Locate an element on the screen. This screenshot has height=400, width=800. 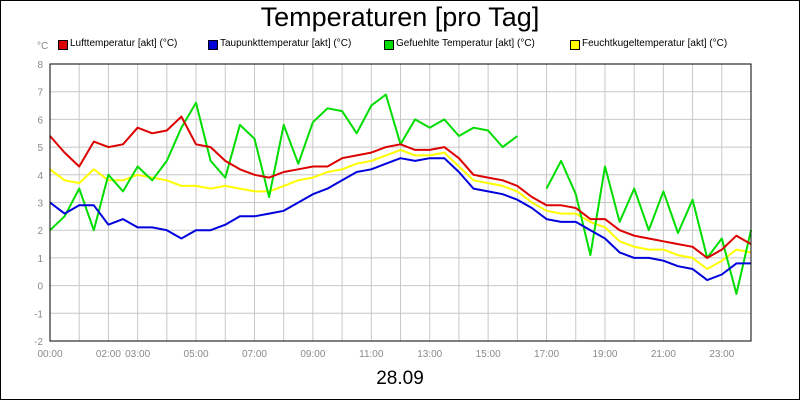
date-label: 28.09 is located at coordinates (400, 378).